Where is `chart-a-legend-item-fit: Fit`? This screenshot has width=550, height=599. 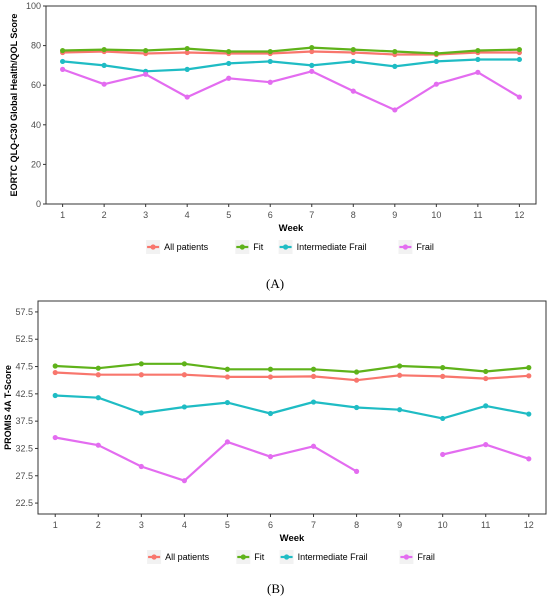
chart-a-legend-item-fit: Fit is located at coordinates (249, 247).